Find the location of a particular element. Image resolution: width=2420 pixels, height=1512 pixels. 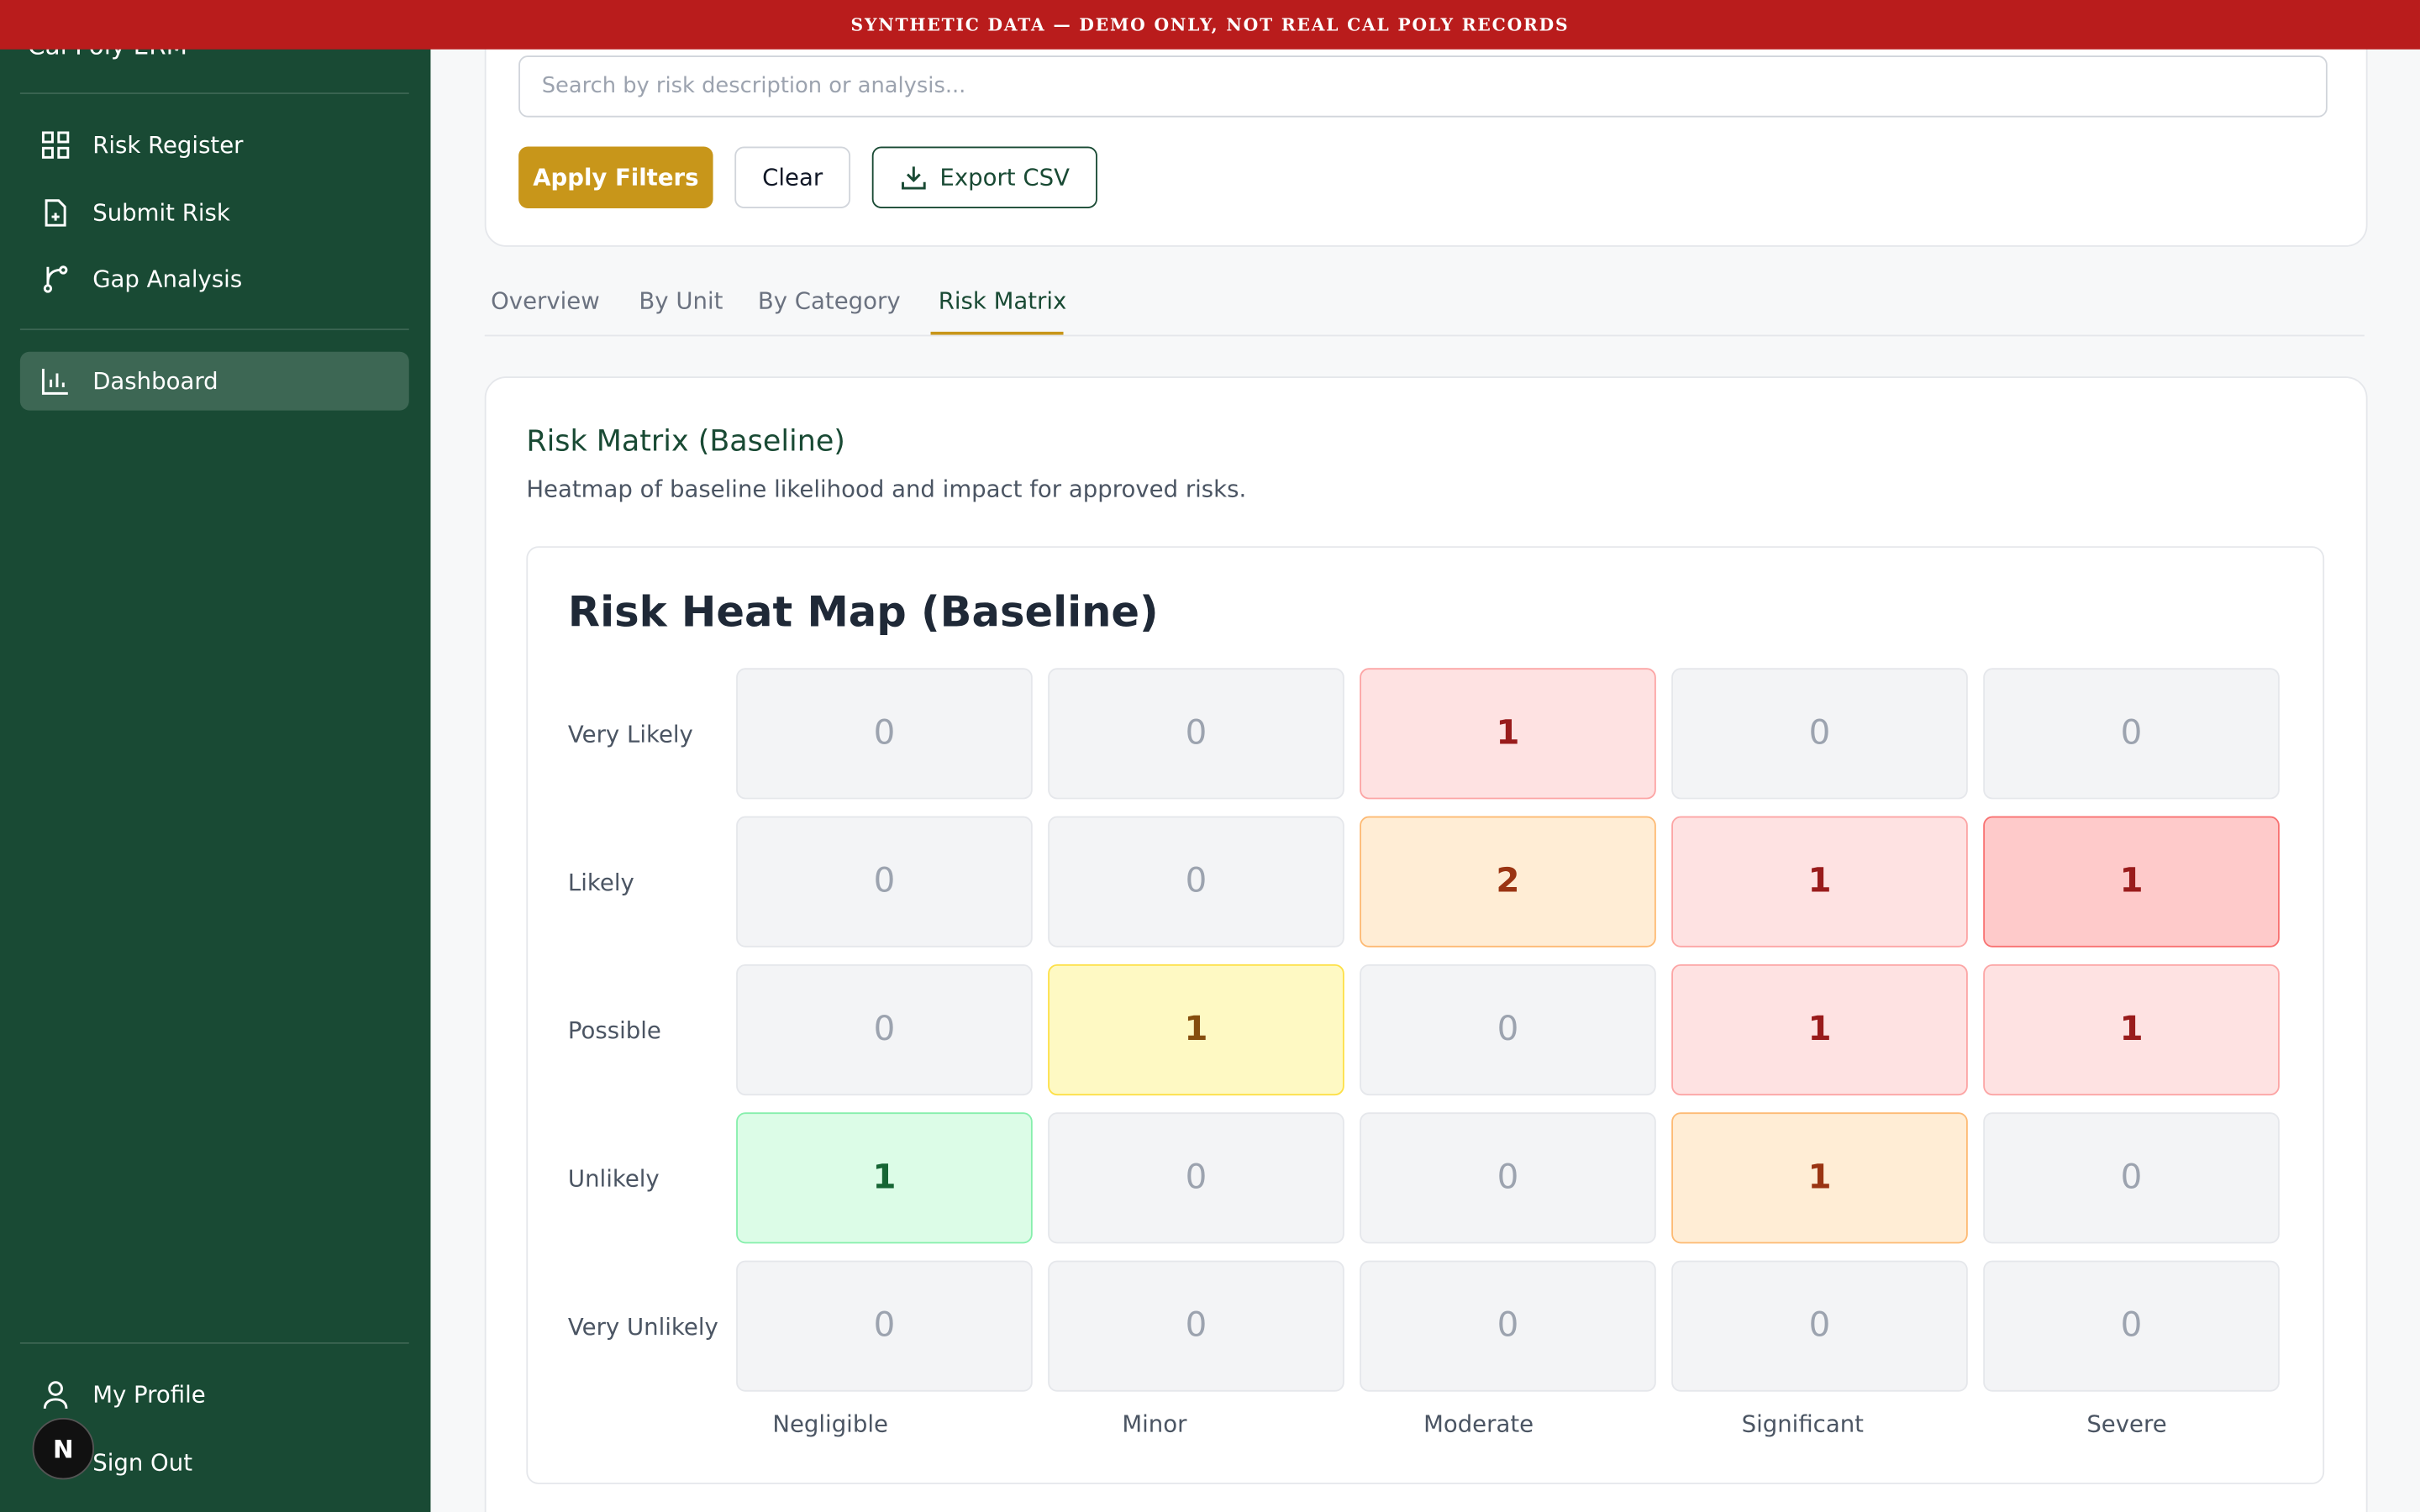

nav-item-active: Dashboard is located at coordinates (214, 381).